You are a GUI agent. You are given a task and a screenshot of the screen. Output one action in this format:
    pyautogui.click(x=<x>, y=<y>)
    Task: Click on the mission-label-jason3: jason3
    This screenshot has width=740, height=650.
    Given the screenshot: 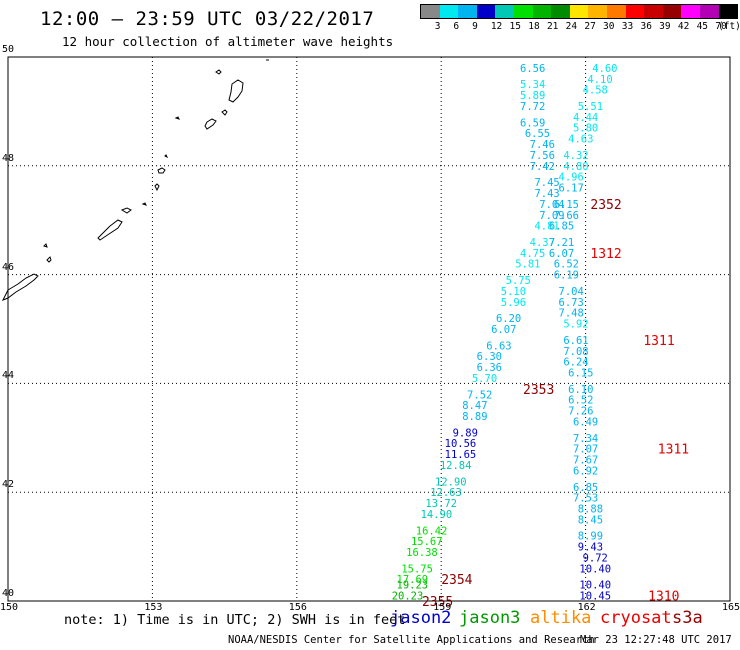 What is the action you would take?
    pyautogui.click(x=490, y=618)
    